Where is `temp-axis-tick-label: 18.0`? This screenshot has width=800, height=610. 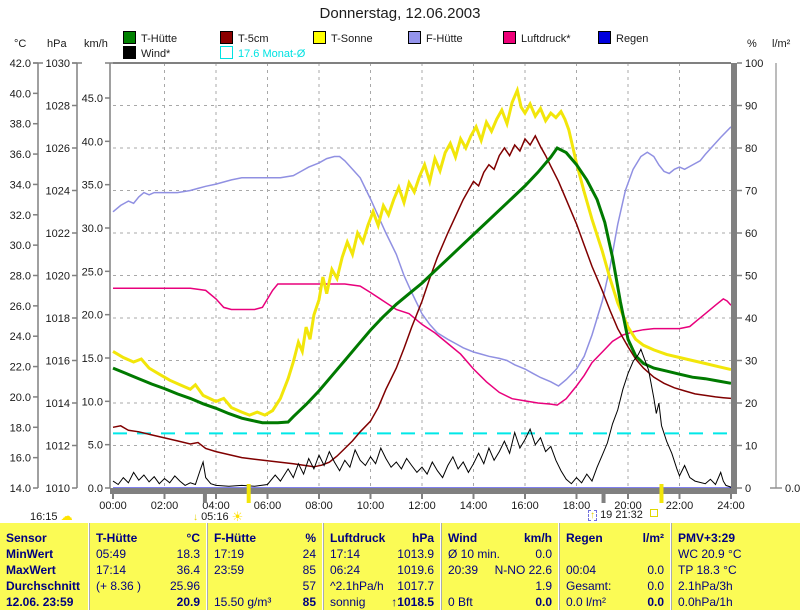
temp-axis-tick-label: 18.0 is located at coordinates (20, 428).